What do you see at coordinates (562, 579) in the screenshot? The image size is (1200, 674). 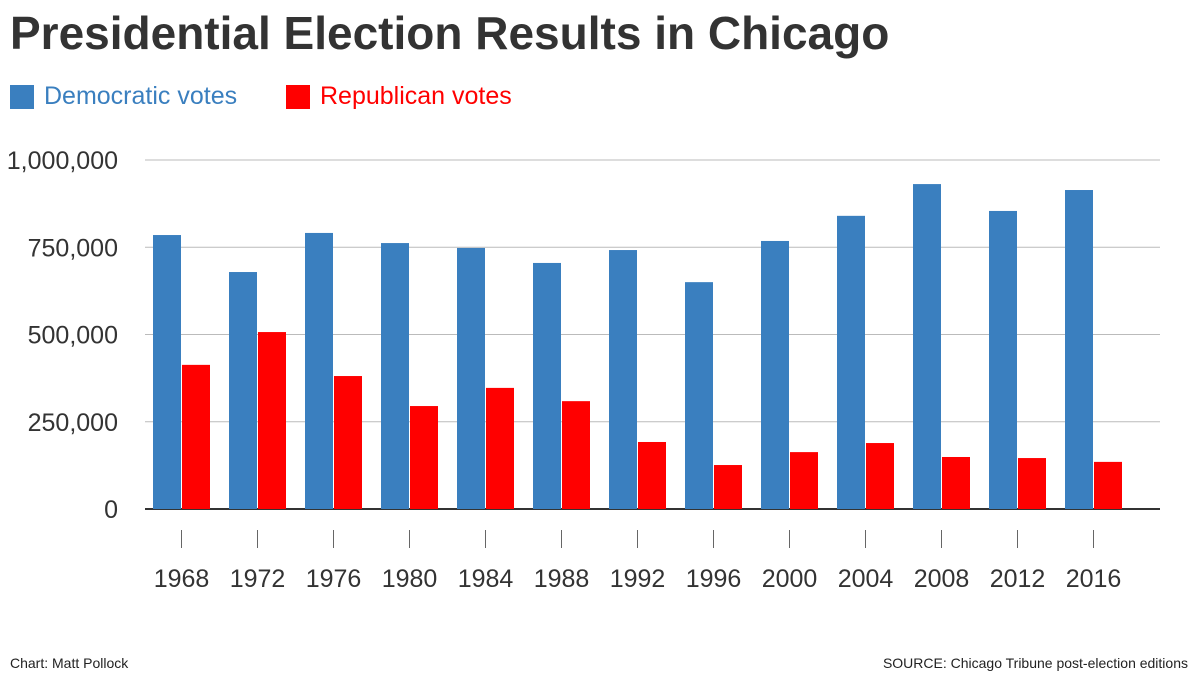 I see `x-tick-label: 1988` at bounding box center [562, 579].